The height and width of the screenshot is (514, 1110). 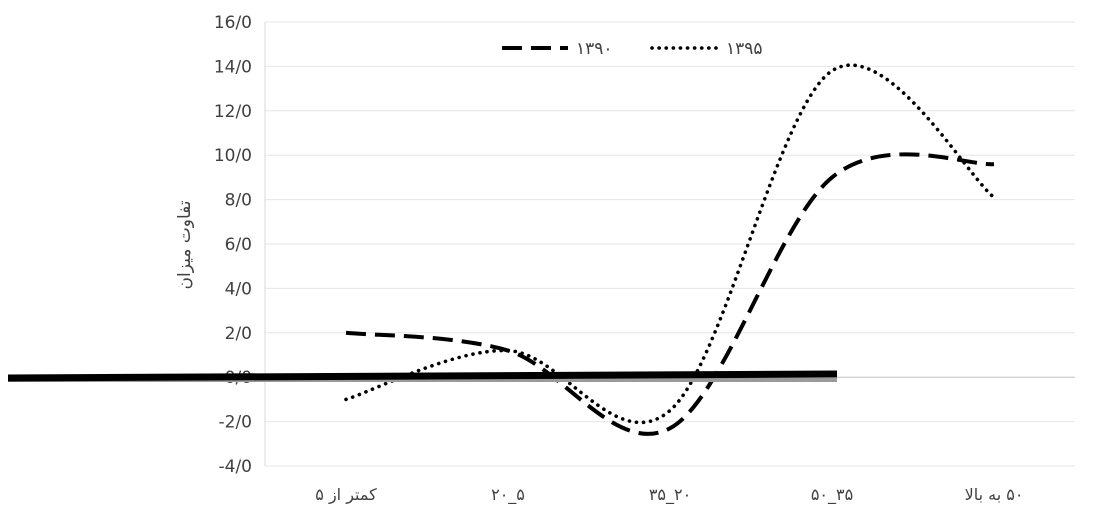 I want to click on x-tick-label: ۲۰_۳۵, so click(x=670, y=495).